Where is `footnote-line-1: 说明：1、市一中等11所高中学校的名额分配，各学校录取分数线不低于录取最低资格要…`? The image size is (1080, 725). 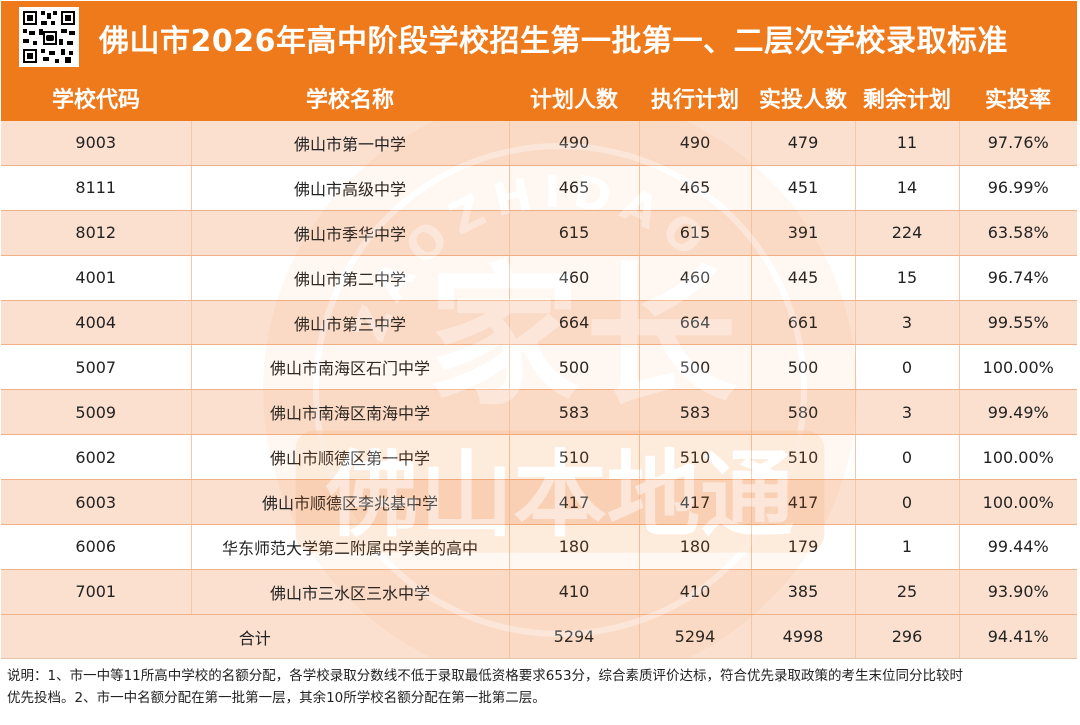 footnote-line-1: 说明：1、市一中等11所高中学校的名额分配，各学校录取分数线不低于录取最低资格要… is located at coordinates (485, 676).